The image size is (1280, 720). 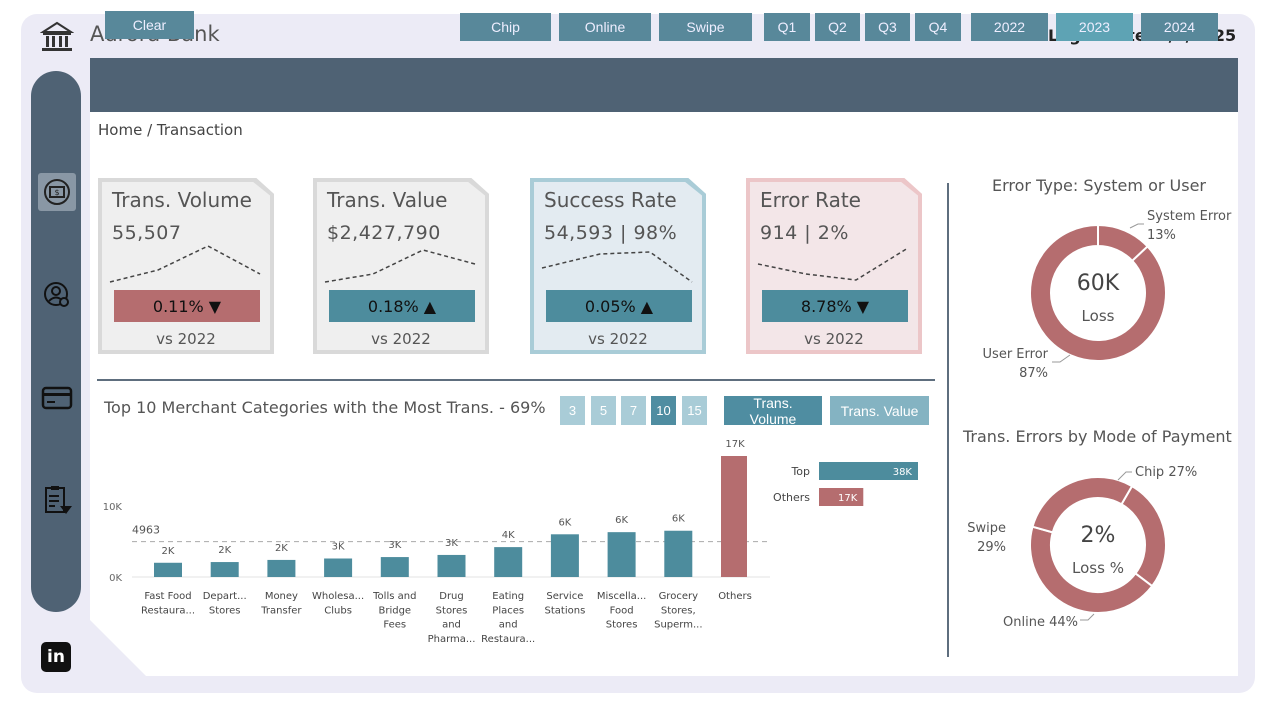 I want to click on transaction-money-icon: $, so click(x=57, y=192).